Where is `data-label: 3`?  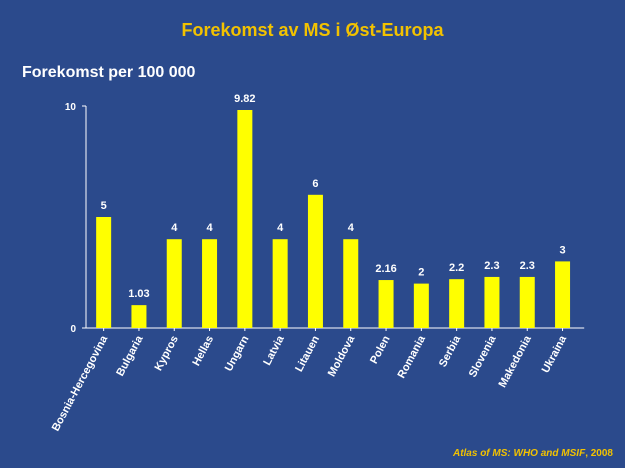
data-label: 3 is located at coordinates (562, 250).